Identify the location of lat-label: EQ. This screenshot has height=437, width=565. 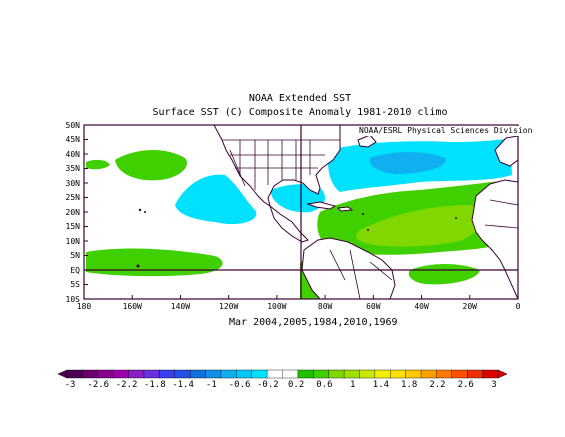
(75, 270).